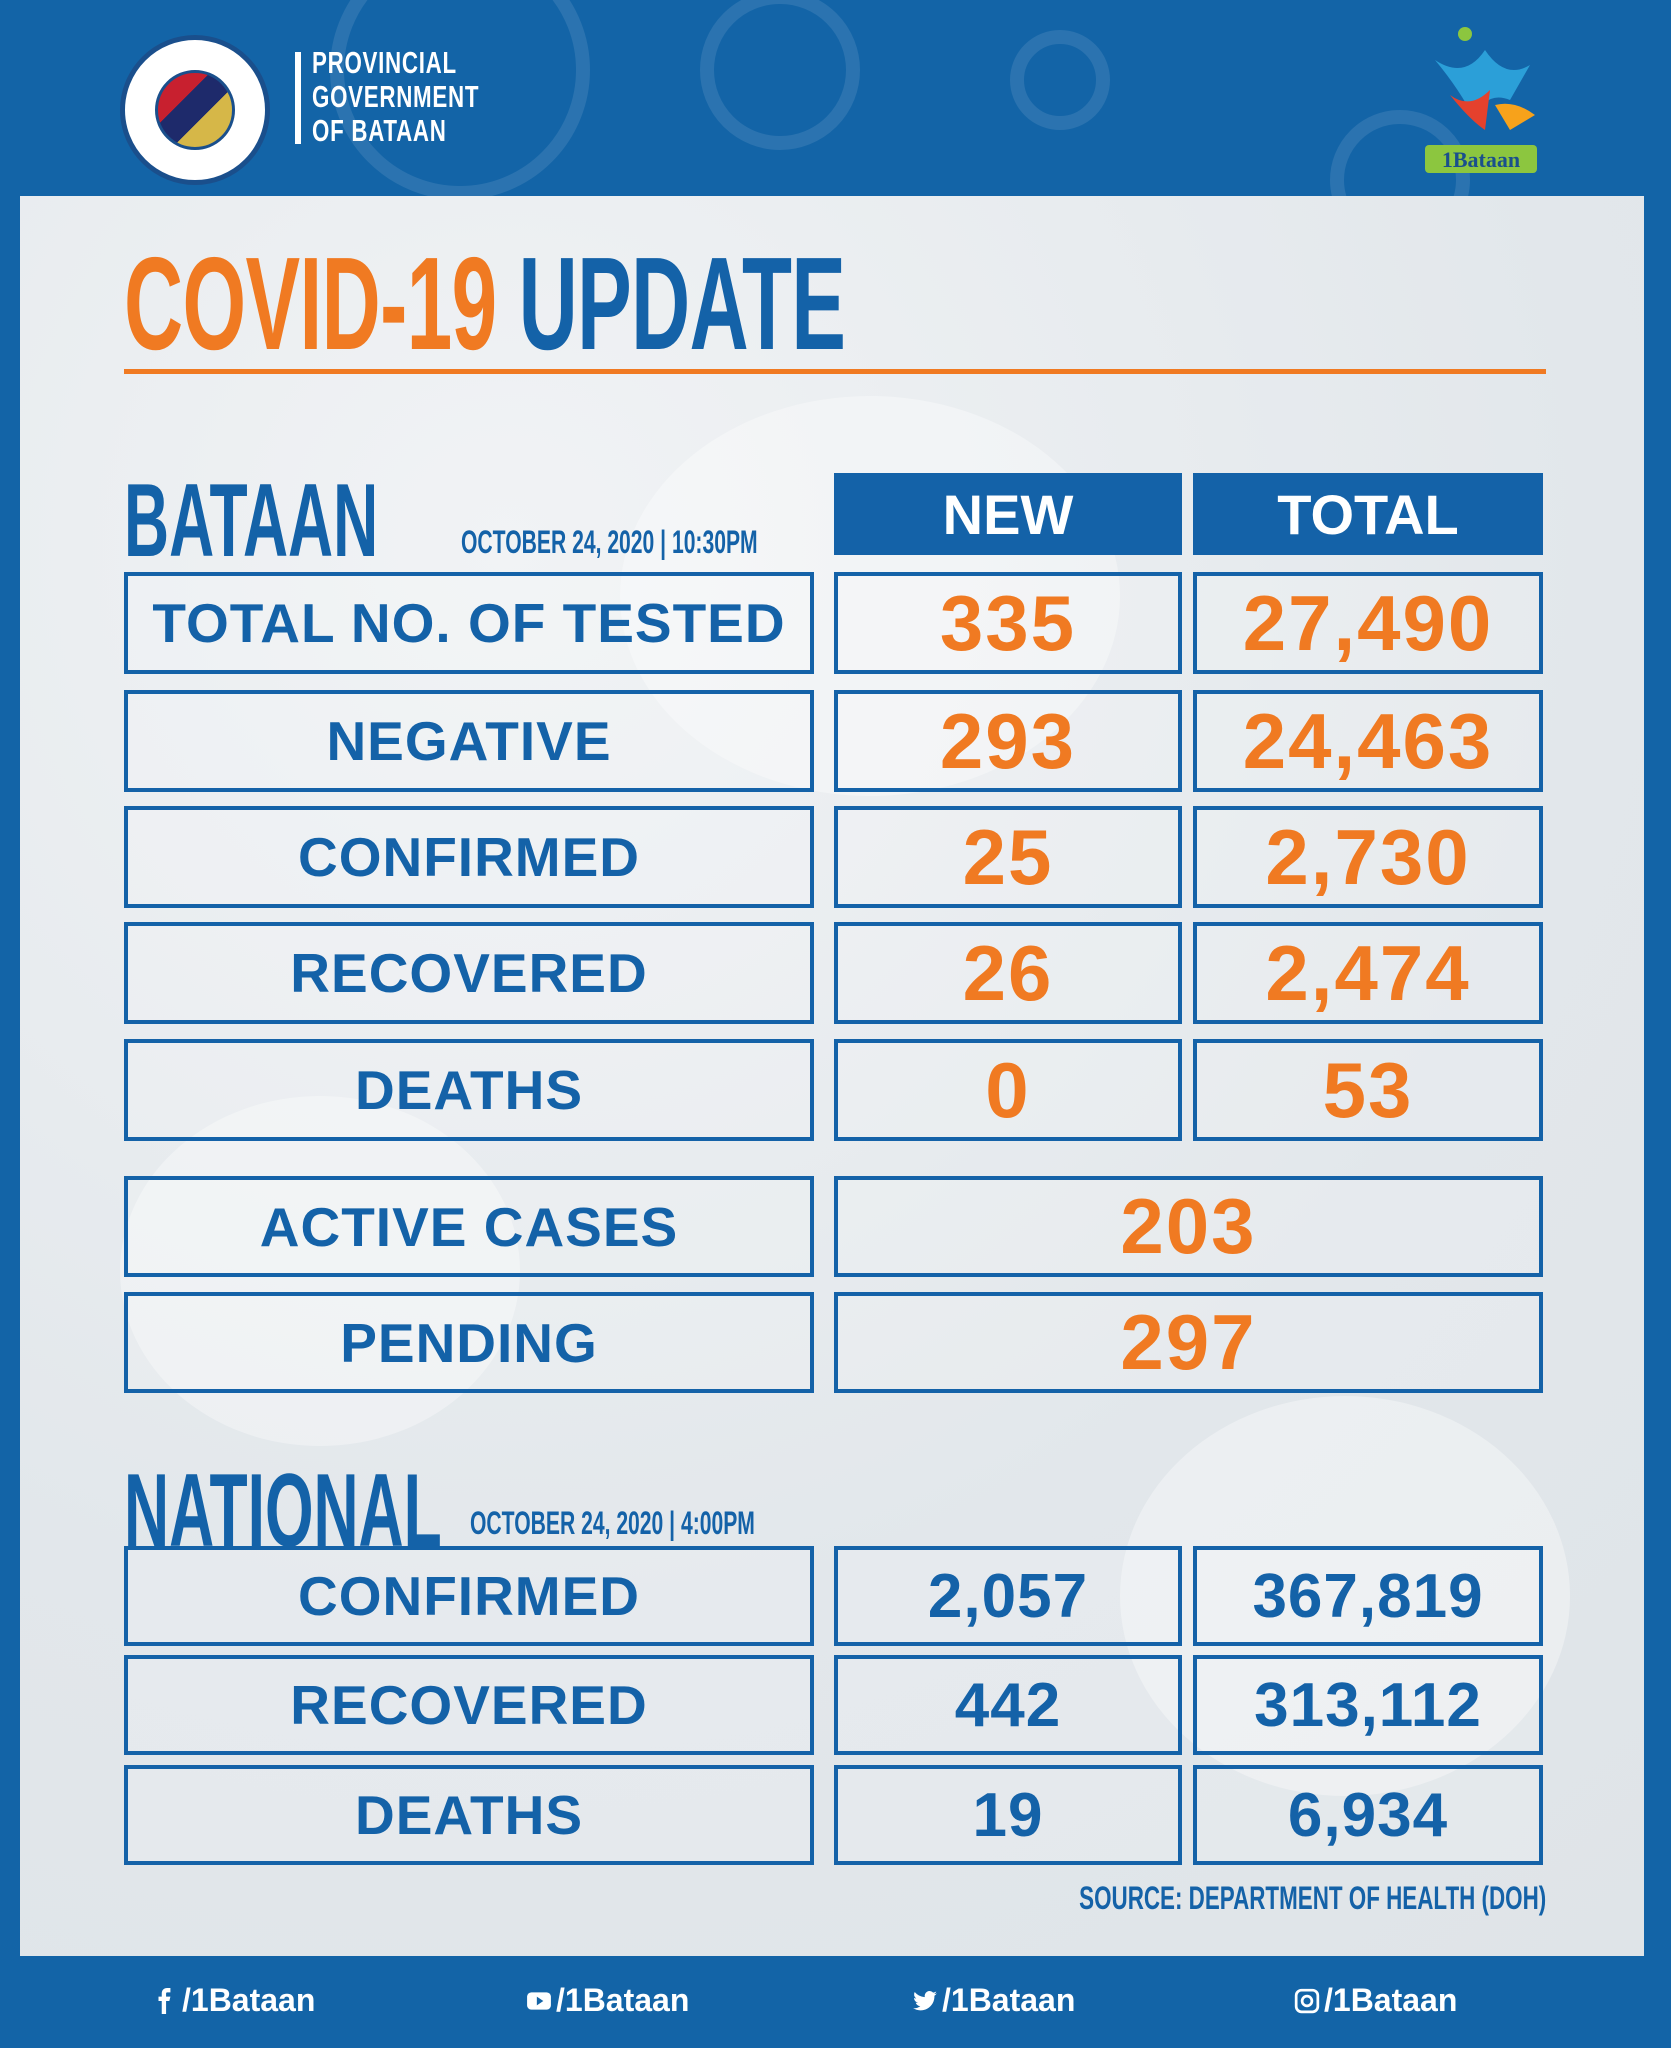  What do you see at coordinates (835, 2002) in the screenshot?
I see `footer-social: /1Bataan /1Bataan /1Bataan /1Bataan` at bounding box center [835, 2002].